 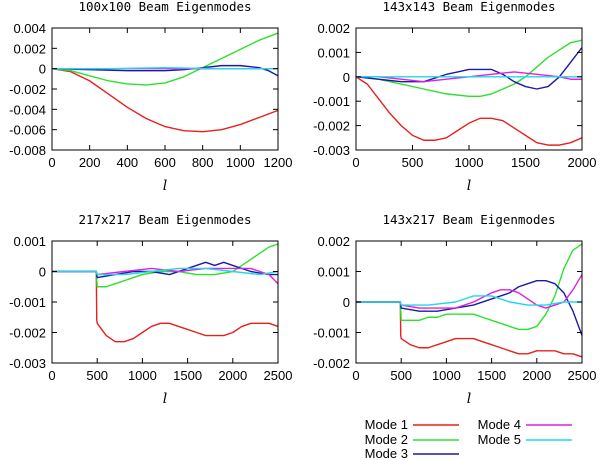 I want to click on x-tick-label: 1200, so click(x=278, y=162).